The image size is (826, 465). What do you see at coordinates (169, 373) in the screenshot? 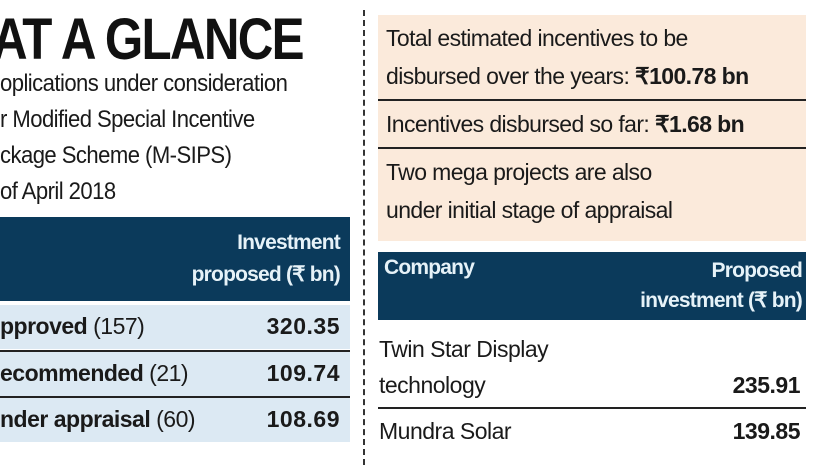
I see `row-count: (21)` at bounding box center [169, 373].